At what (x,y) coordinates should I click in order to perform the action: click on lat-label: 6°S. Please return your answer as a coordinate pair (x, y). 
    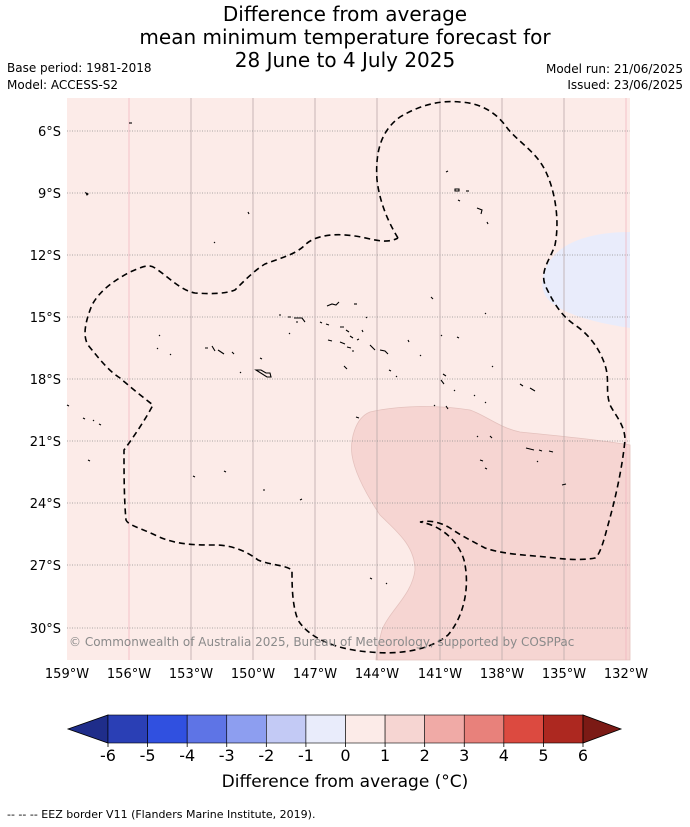
    Looking at the image, I should click on (49, 132).